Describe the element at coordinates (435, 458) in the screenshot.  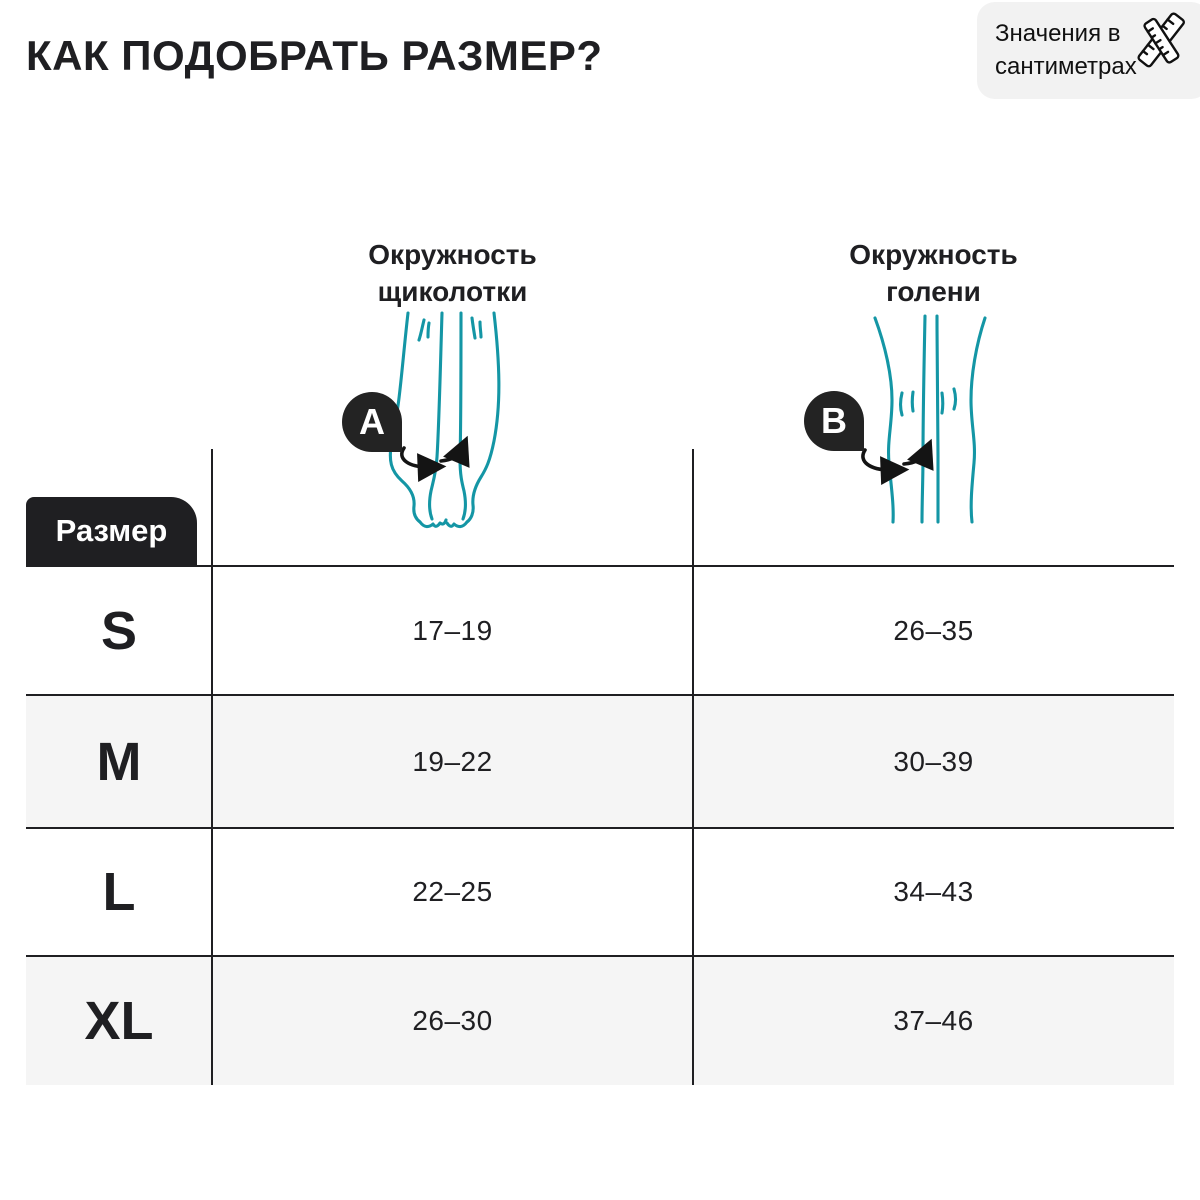
I see `measure-arrow-ankle` at that location.